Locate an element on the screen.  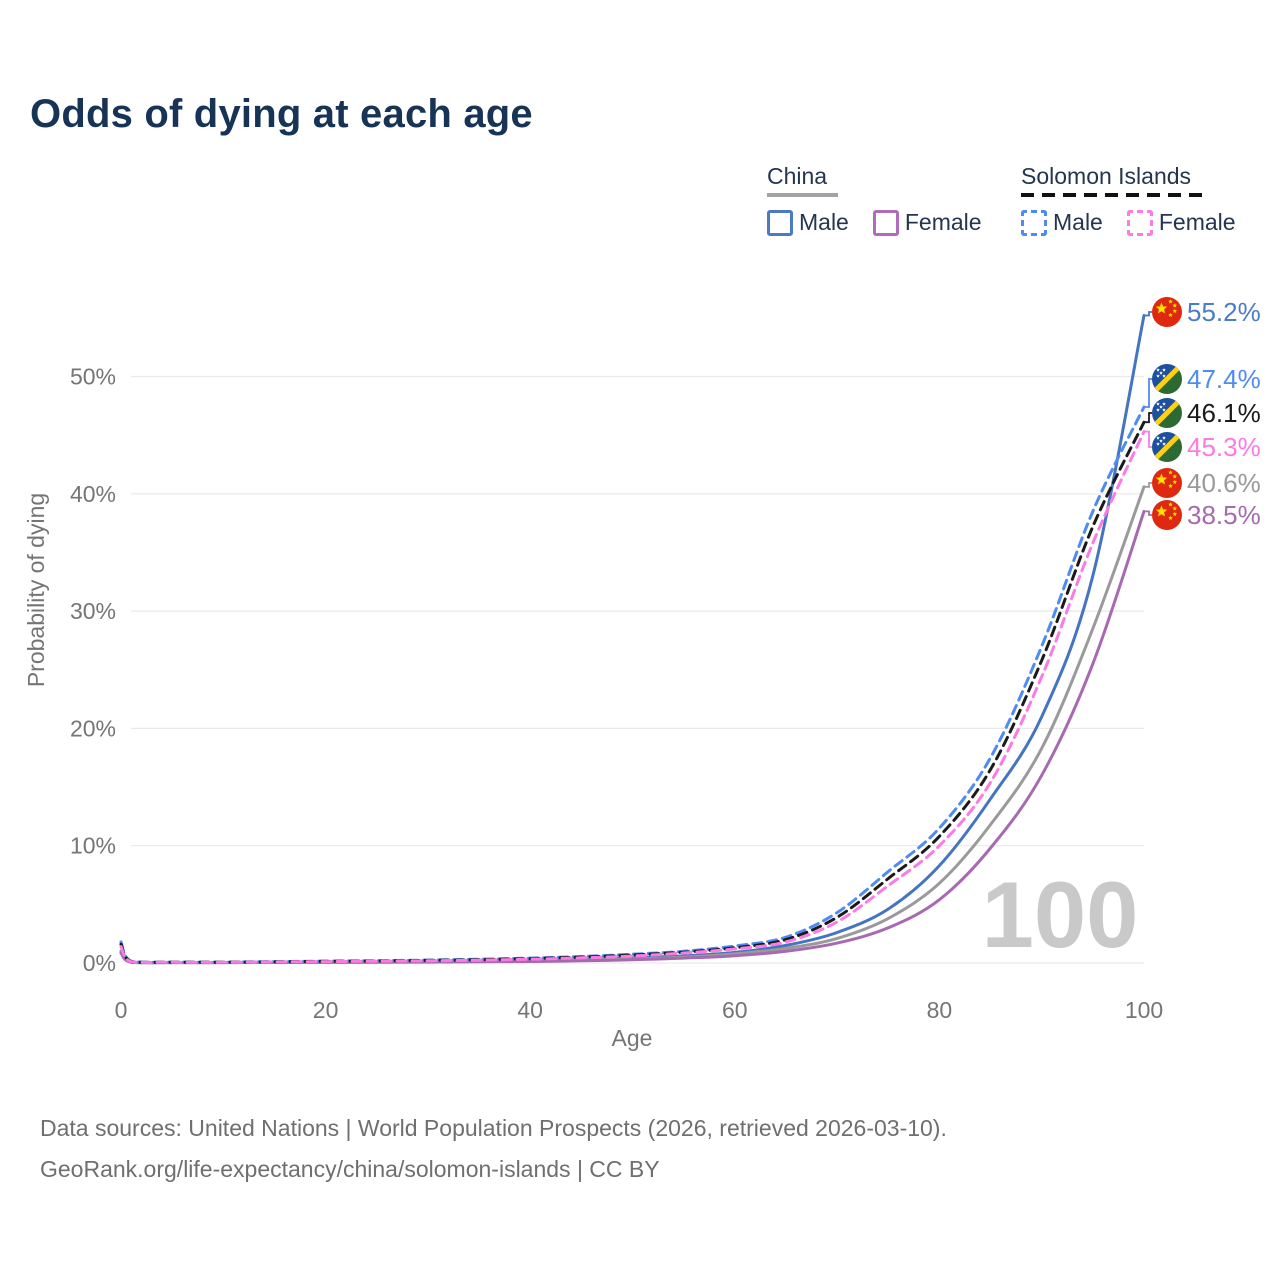
page-title: Odds of dying at each age is located at coordinates (281, 114).